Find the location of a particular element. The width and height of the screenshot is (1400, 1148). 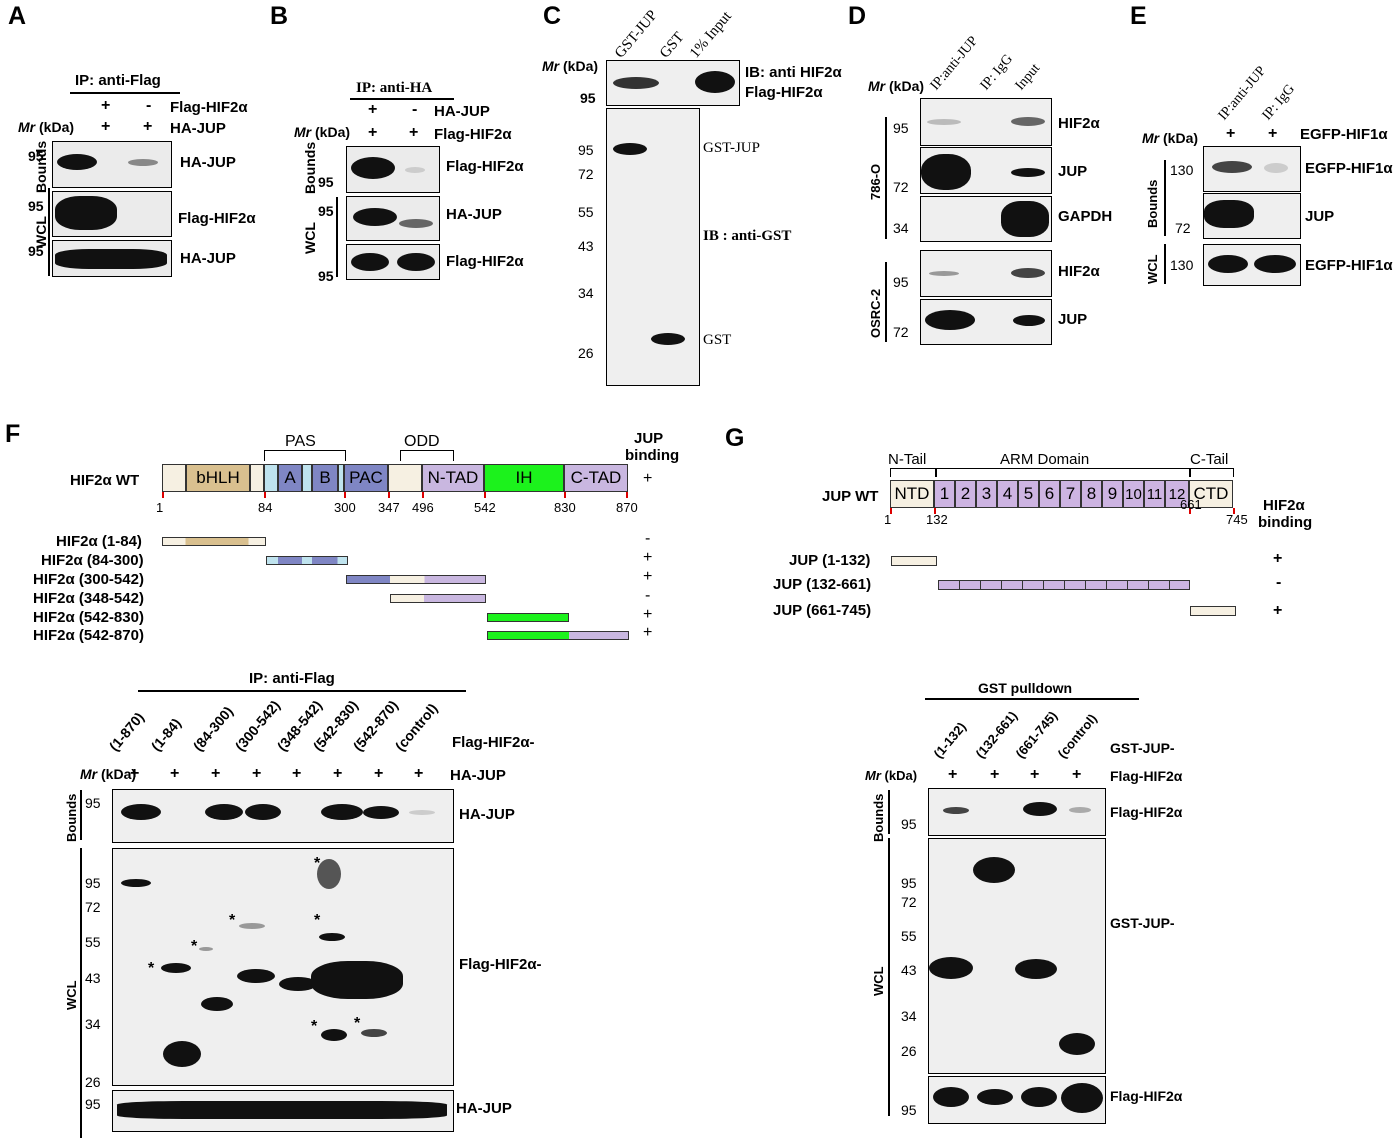

domain-arm-4: 4 is located at coordinates (1007, 494).